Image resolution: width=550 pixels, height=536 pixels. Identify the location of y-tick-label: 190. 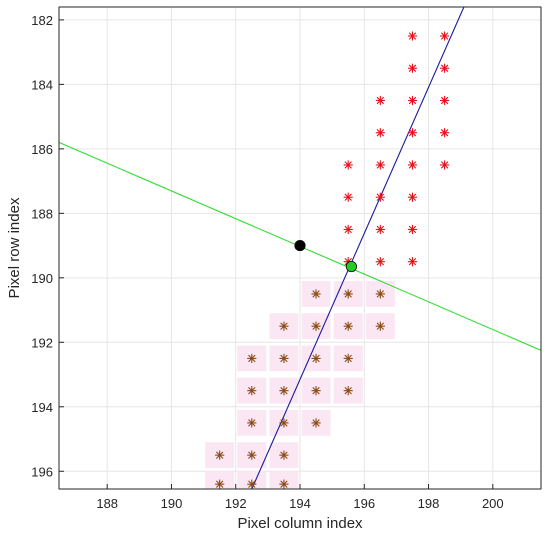
(42, 278).